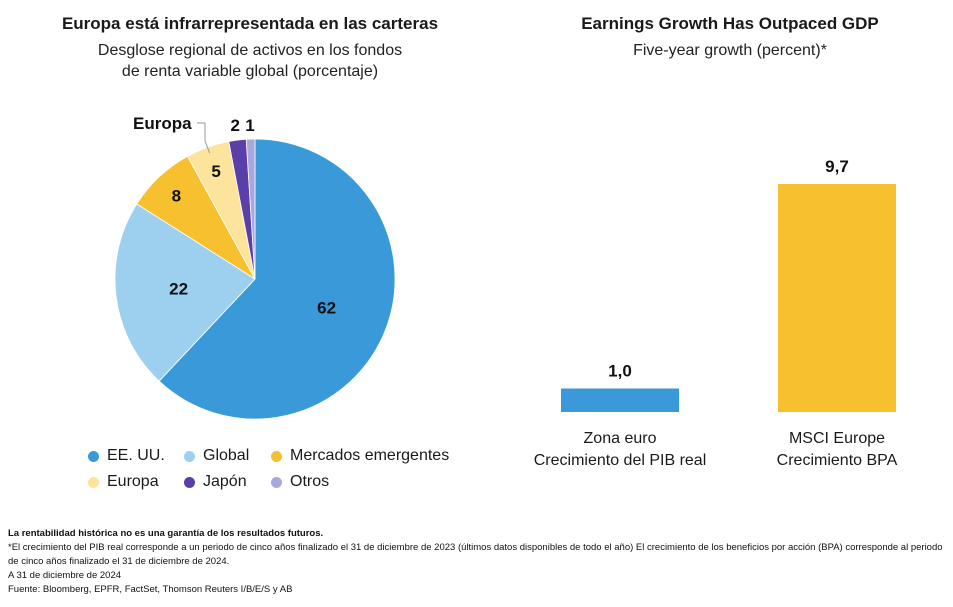  I want to click on pie-callout-line, so click(204, 138).